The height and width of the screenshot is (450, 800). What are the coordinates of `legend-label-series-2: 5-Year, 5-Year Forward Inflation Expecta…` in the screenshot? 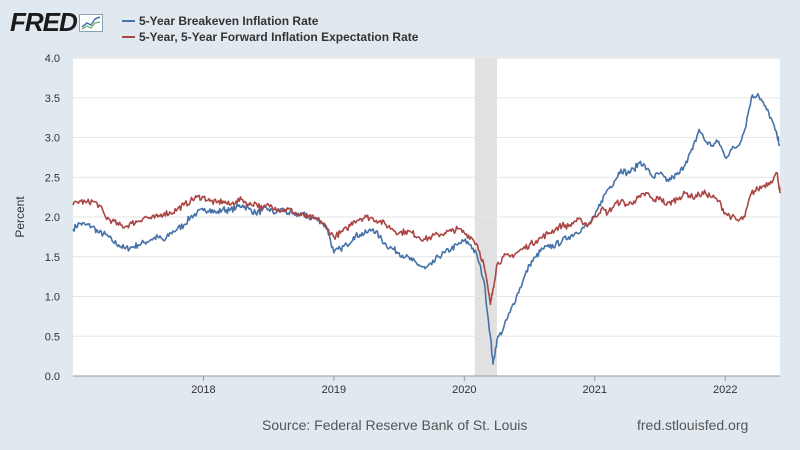 It's located at (279, 37).